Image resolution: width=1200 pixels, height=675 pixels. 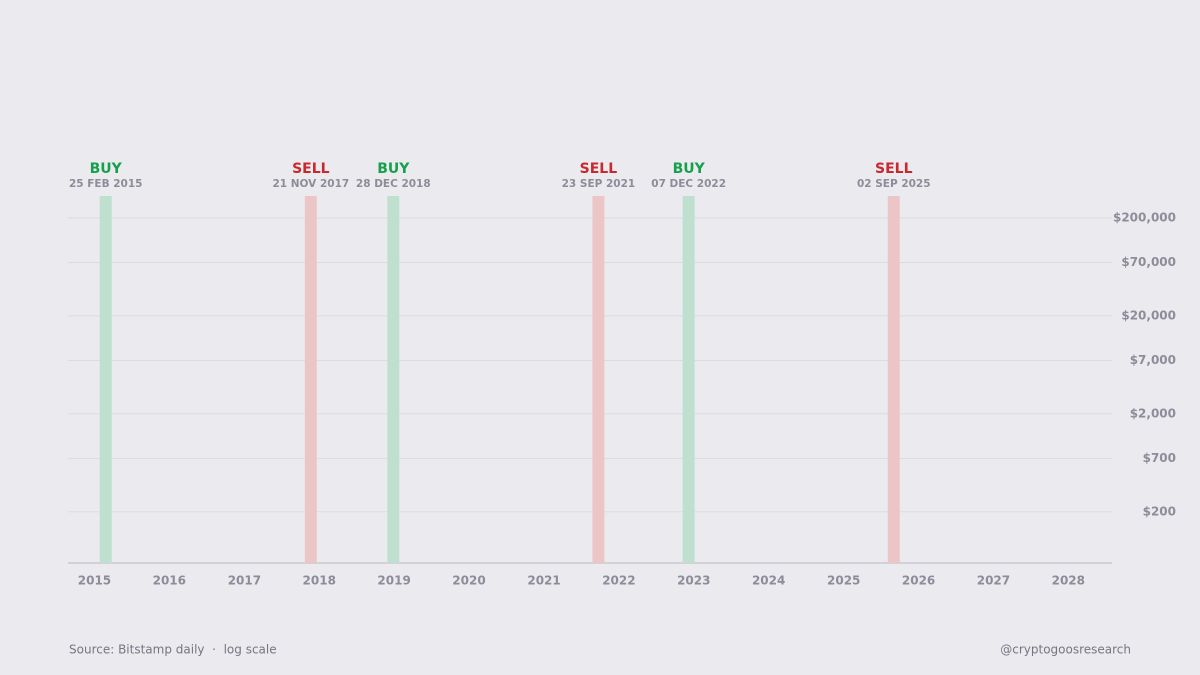 I want to click on x-tick-label: 2020, so click(x=468, y=581).